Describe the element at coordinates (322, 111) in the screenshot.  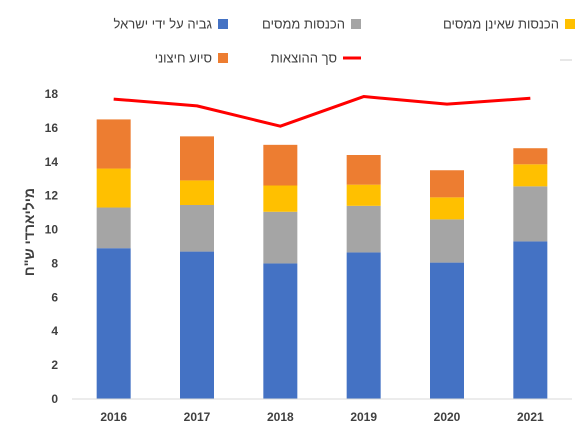
I see `line-series-total-expenses` at that location.